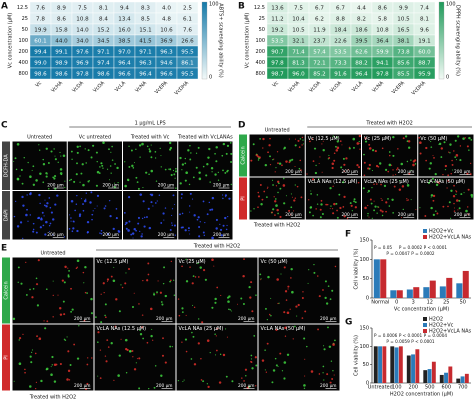 Image resolution: width=474 pixels, height=401 pixels. What do you see at coordinates (430, 388) in the screenshot?
I see `x-tick-label: 500` at bounding box center [430, 388].